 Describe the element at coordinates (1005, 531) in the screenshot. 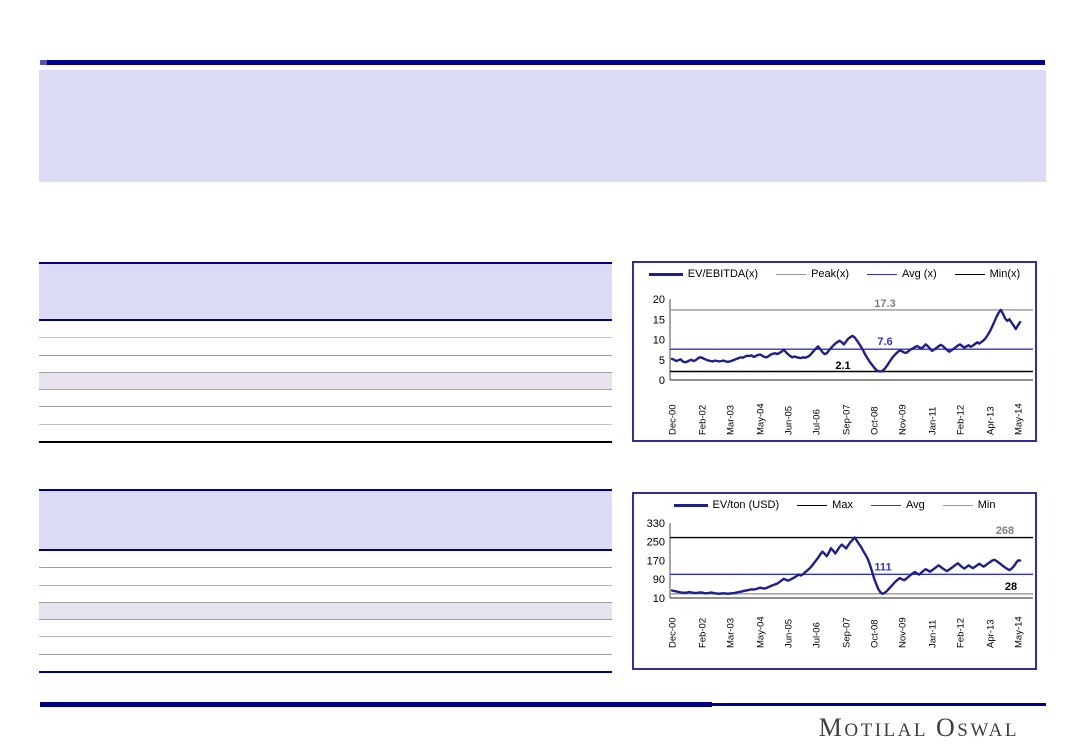

I see `ref-line-value-label: 268` at that location.